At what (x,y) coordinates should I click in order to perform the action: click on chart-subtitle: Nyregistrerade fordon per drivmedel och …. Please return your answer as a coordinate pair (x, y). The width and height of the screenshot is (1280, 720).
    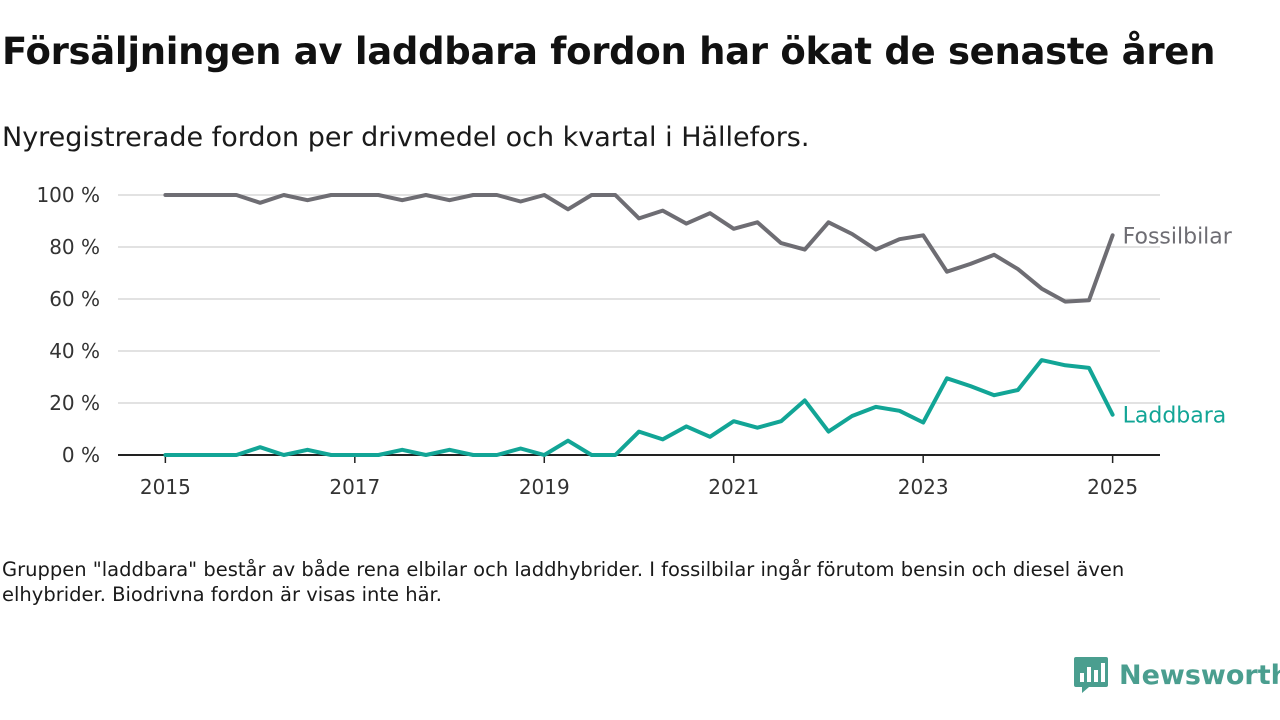
    Looking at the image, I should click on (406, 137).